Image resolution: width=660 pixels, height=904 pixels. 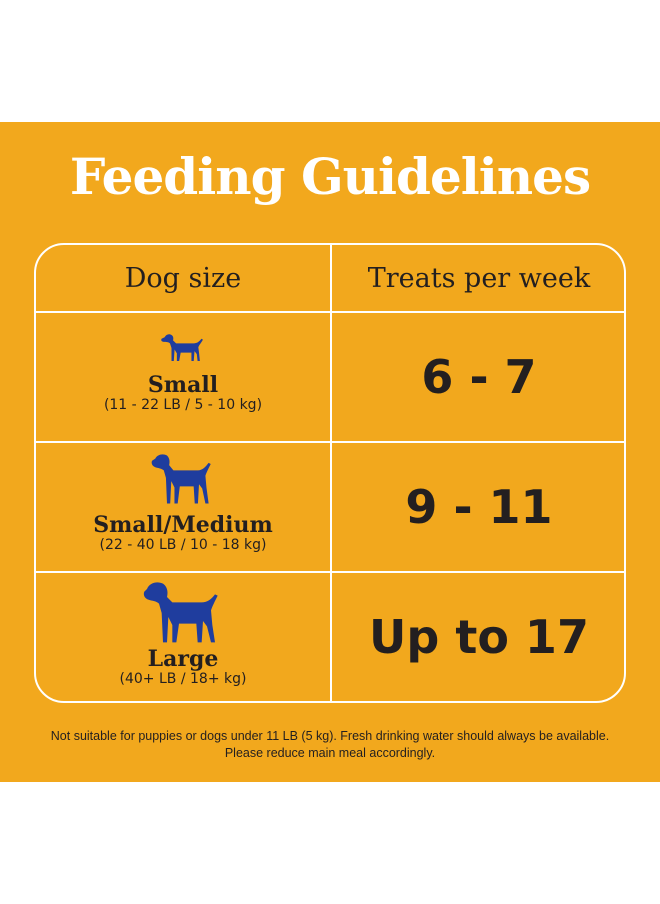 I want to click on size-cell-small: Small (11 - 22 LB / 5 - 10 kg), so click(x=183, y=371).